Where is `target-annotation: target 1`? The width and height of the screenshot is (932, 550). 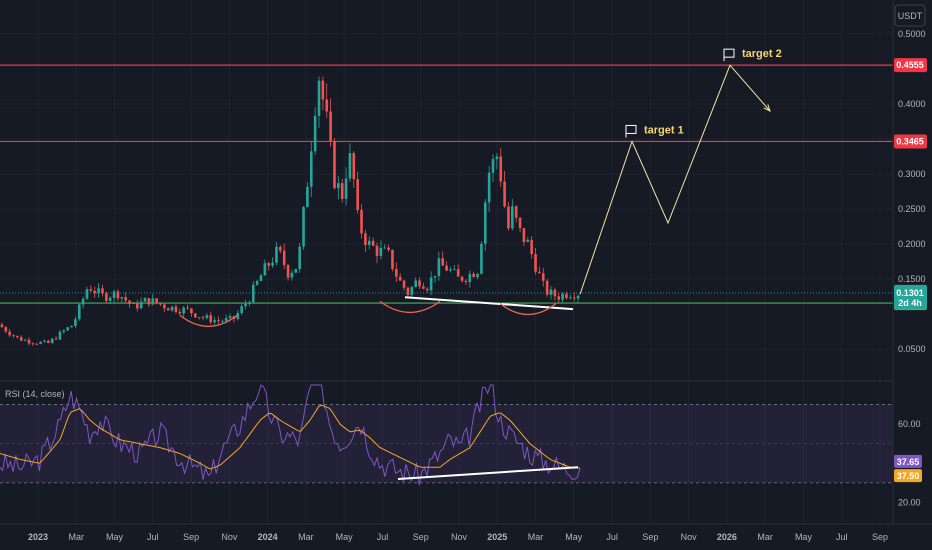 target-annotation: target 1 is located at coordinates (654, 131).